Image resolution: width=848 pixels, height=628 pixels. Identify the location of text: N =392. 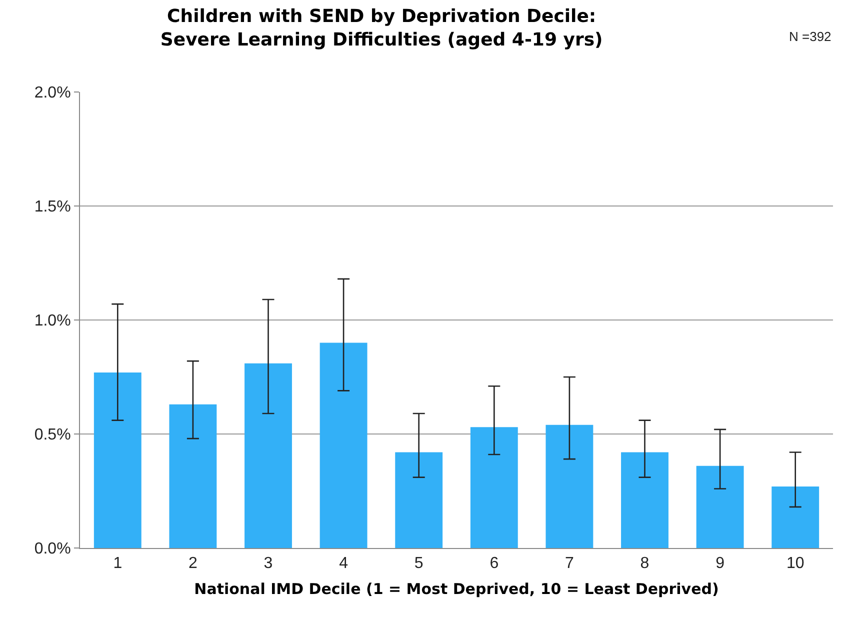
(810, 36).